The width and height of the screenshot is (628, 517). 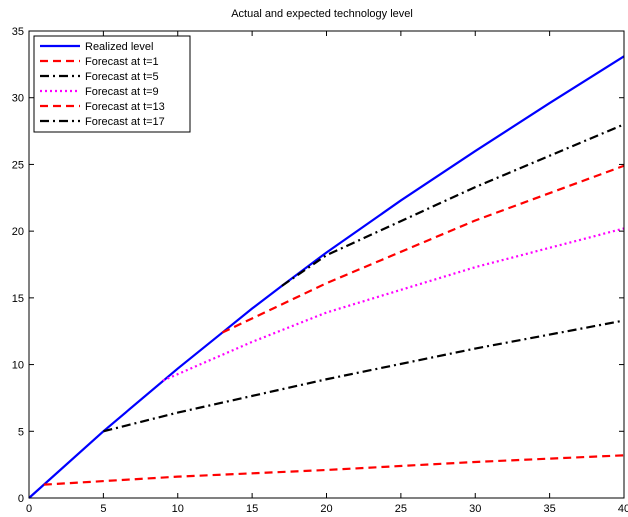 What do you see at coordinates (550, 509) in the screenshot?
I see `x-tick-label: 35` at bounding box center [550, 509].